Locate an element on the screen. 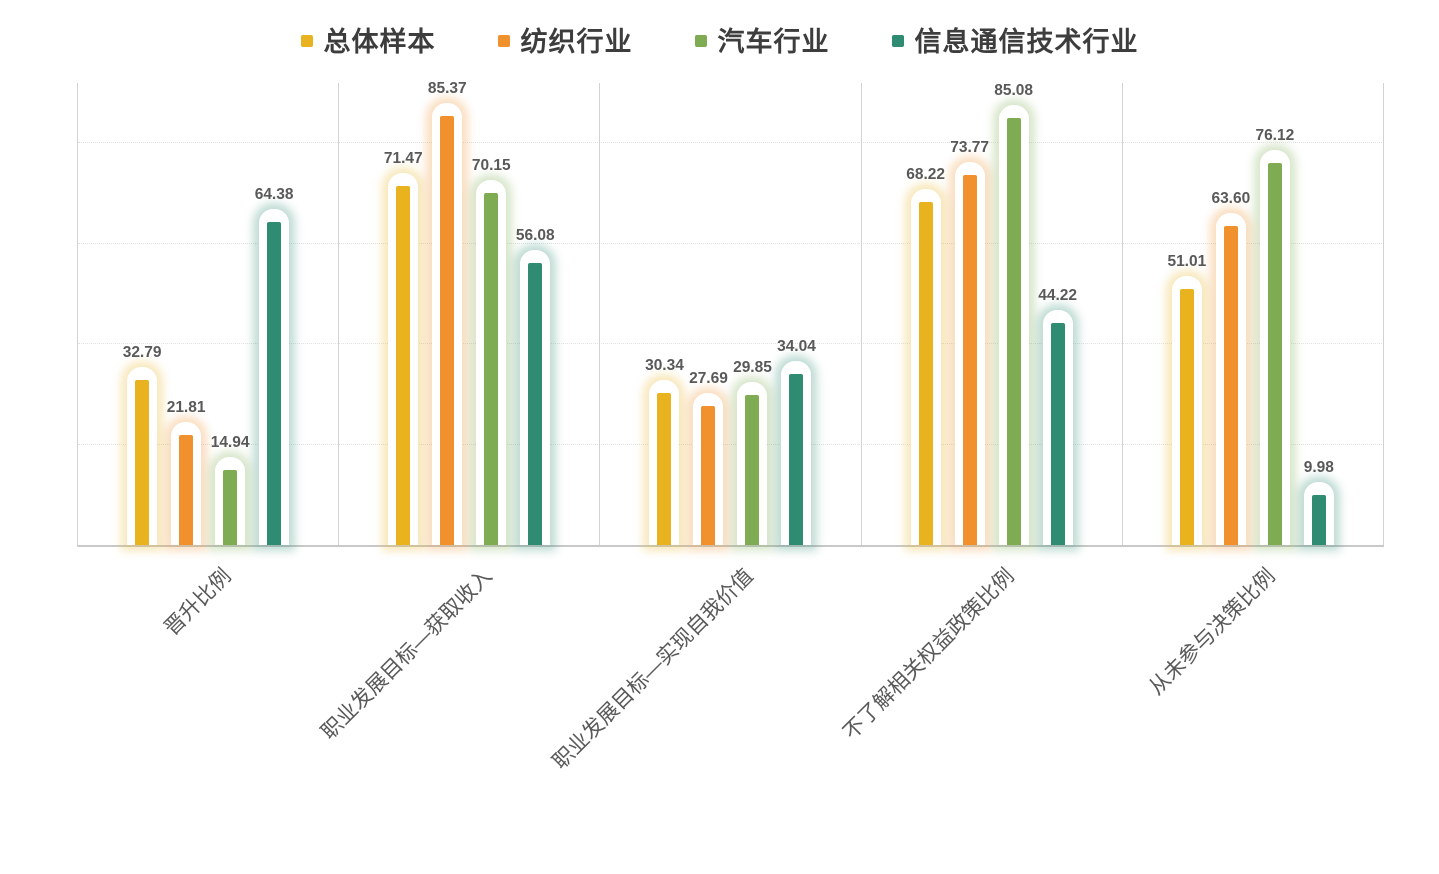 This screenshot has height=874, width=1439. value-label: 56.08 is located at coordinates (535, 236).